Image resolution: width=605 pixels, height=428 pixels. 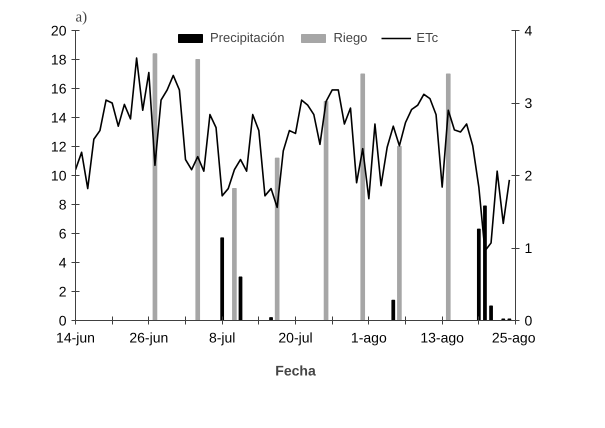 What do you see at coordinates (442, 338) in the screenshot?
I see `x-tick-label: 13-ago` at bounding box center [442, 338].